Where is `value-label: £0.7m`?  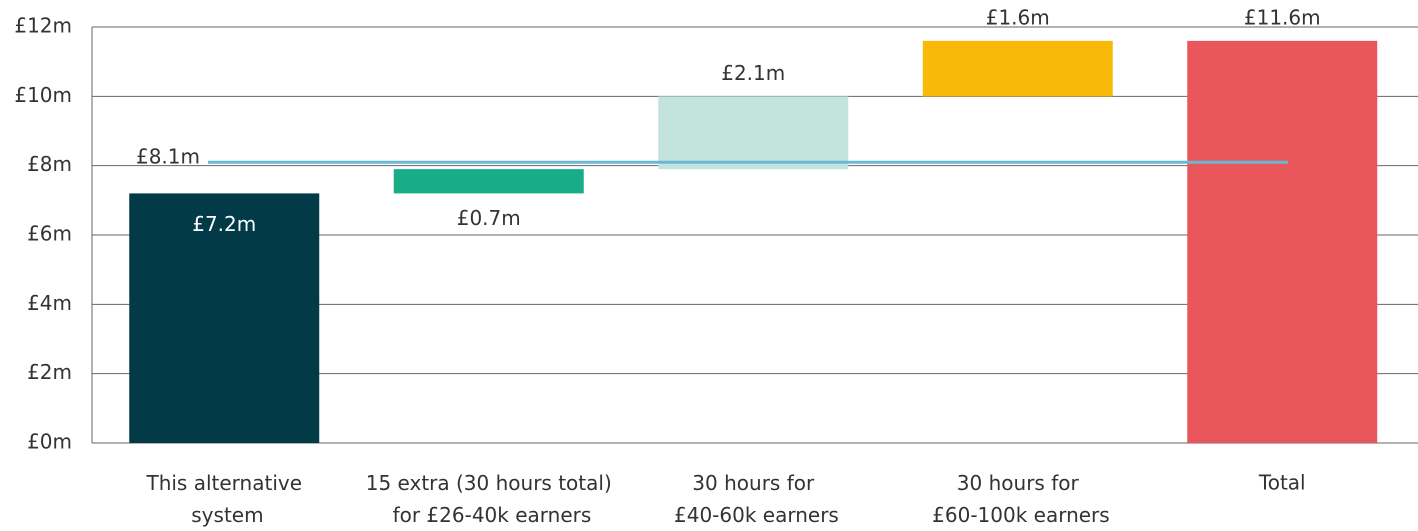 value-label: £0.7m is located at coordinates (489, 218).